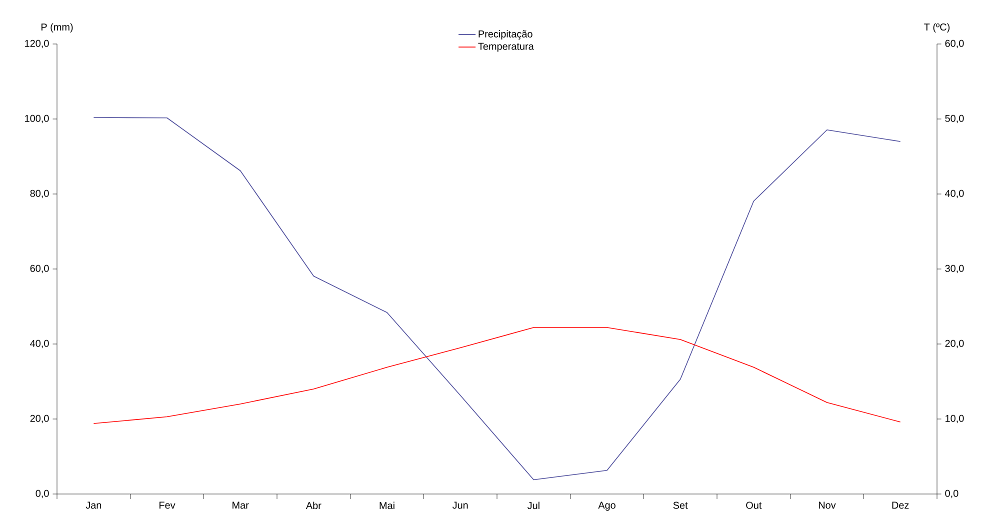  What do you see at coordinates (314, 506) in the screenshot?
I see `x-tick-label: Abr` at bounding box center [314, 506].